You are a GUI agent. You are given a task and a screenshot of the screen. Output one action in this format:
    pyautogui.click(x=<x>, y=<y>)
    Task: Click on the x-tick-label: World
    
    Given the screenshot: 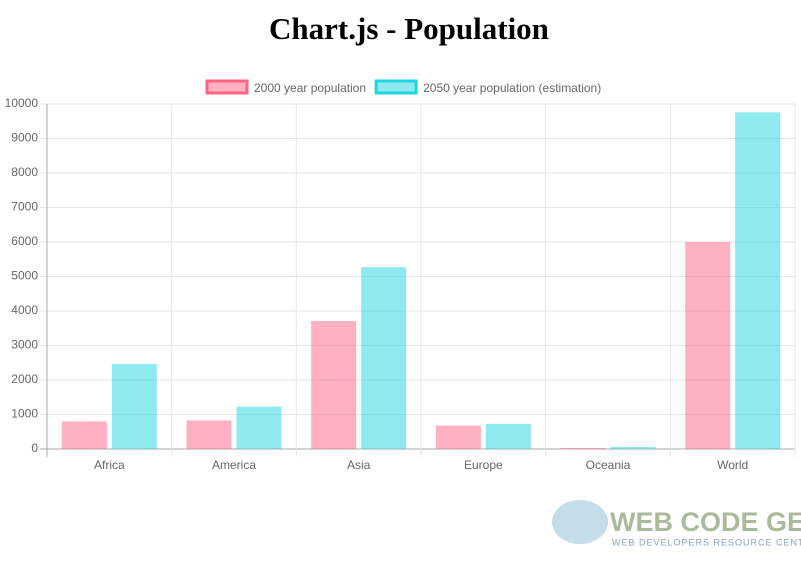 What is the action you would take?
    pyautogui.click(x=732, y=465)
    